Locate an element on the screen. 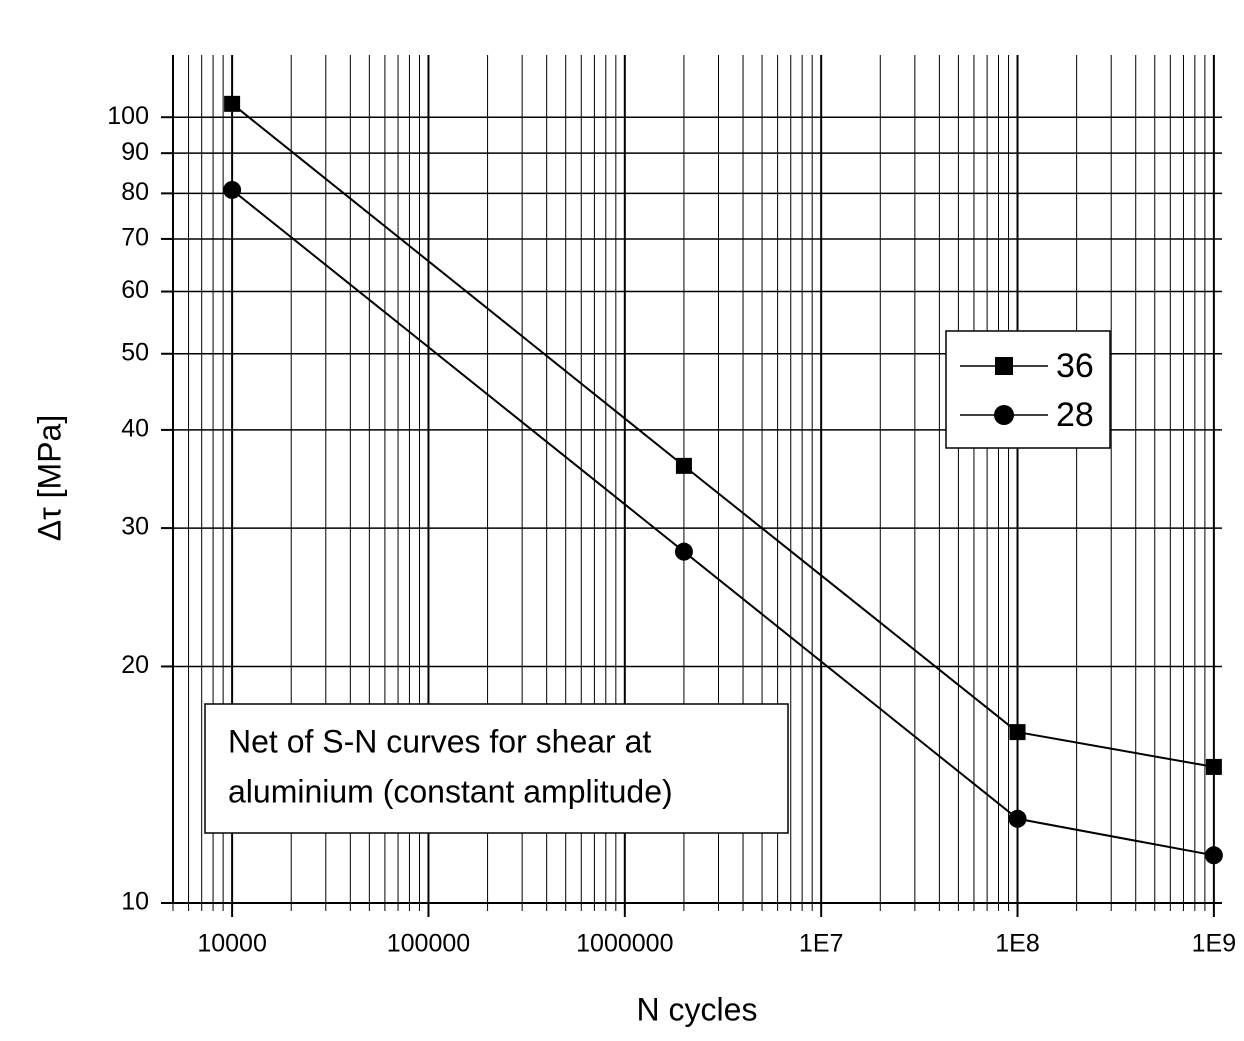  x-tick-label: 1000000 is located at coordinates (624, 944).